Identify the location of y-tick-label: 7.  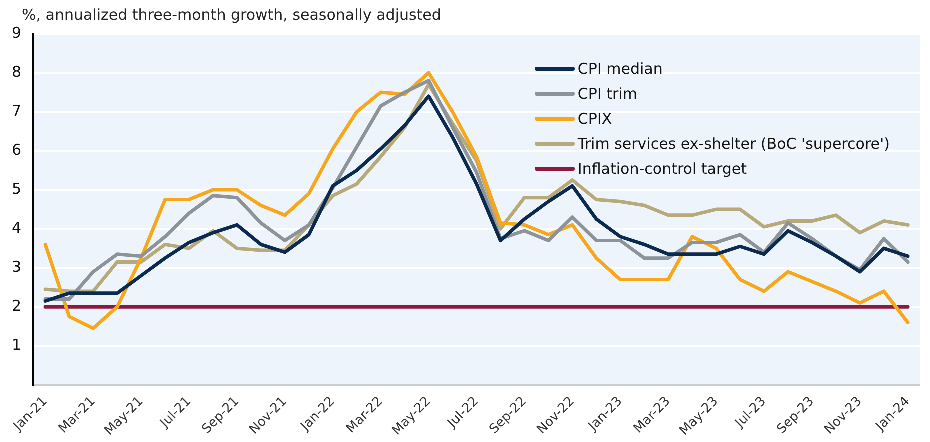
(17, 111).